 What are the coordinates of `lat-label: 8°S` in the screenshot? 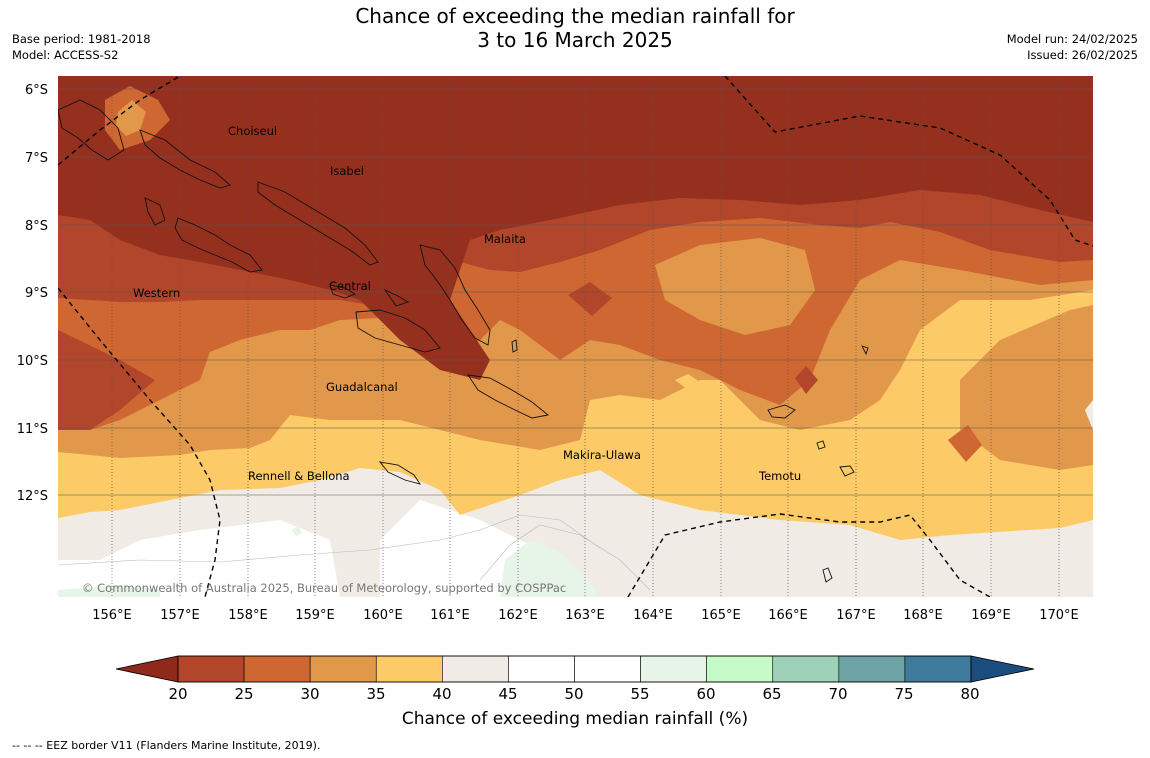 It's located at (36, 226).